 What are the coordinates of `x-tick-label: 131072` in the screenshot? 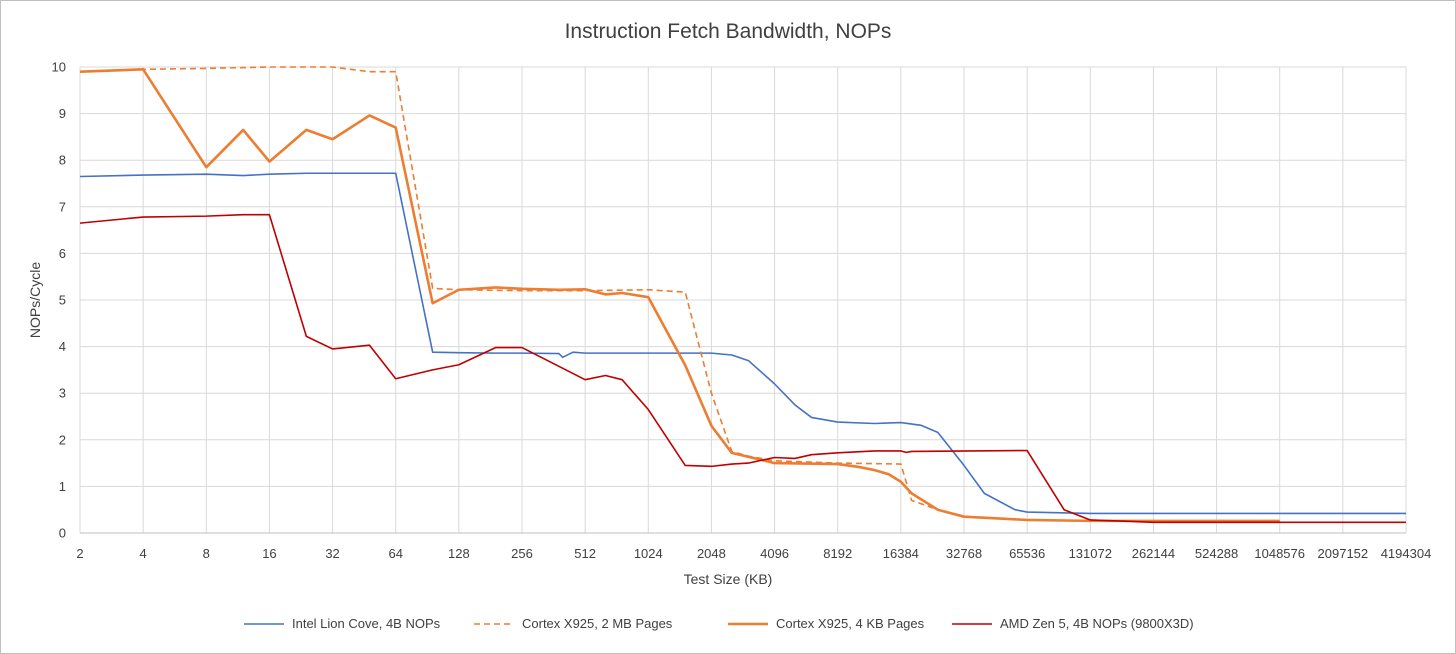 It's located at (1090, 553).